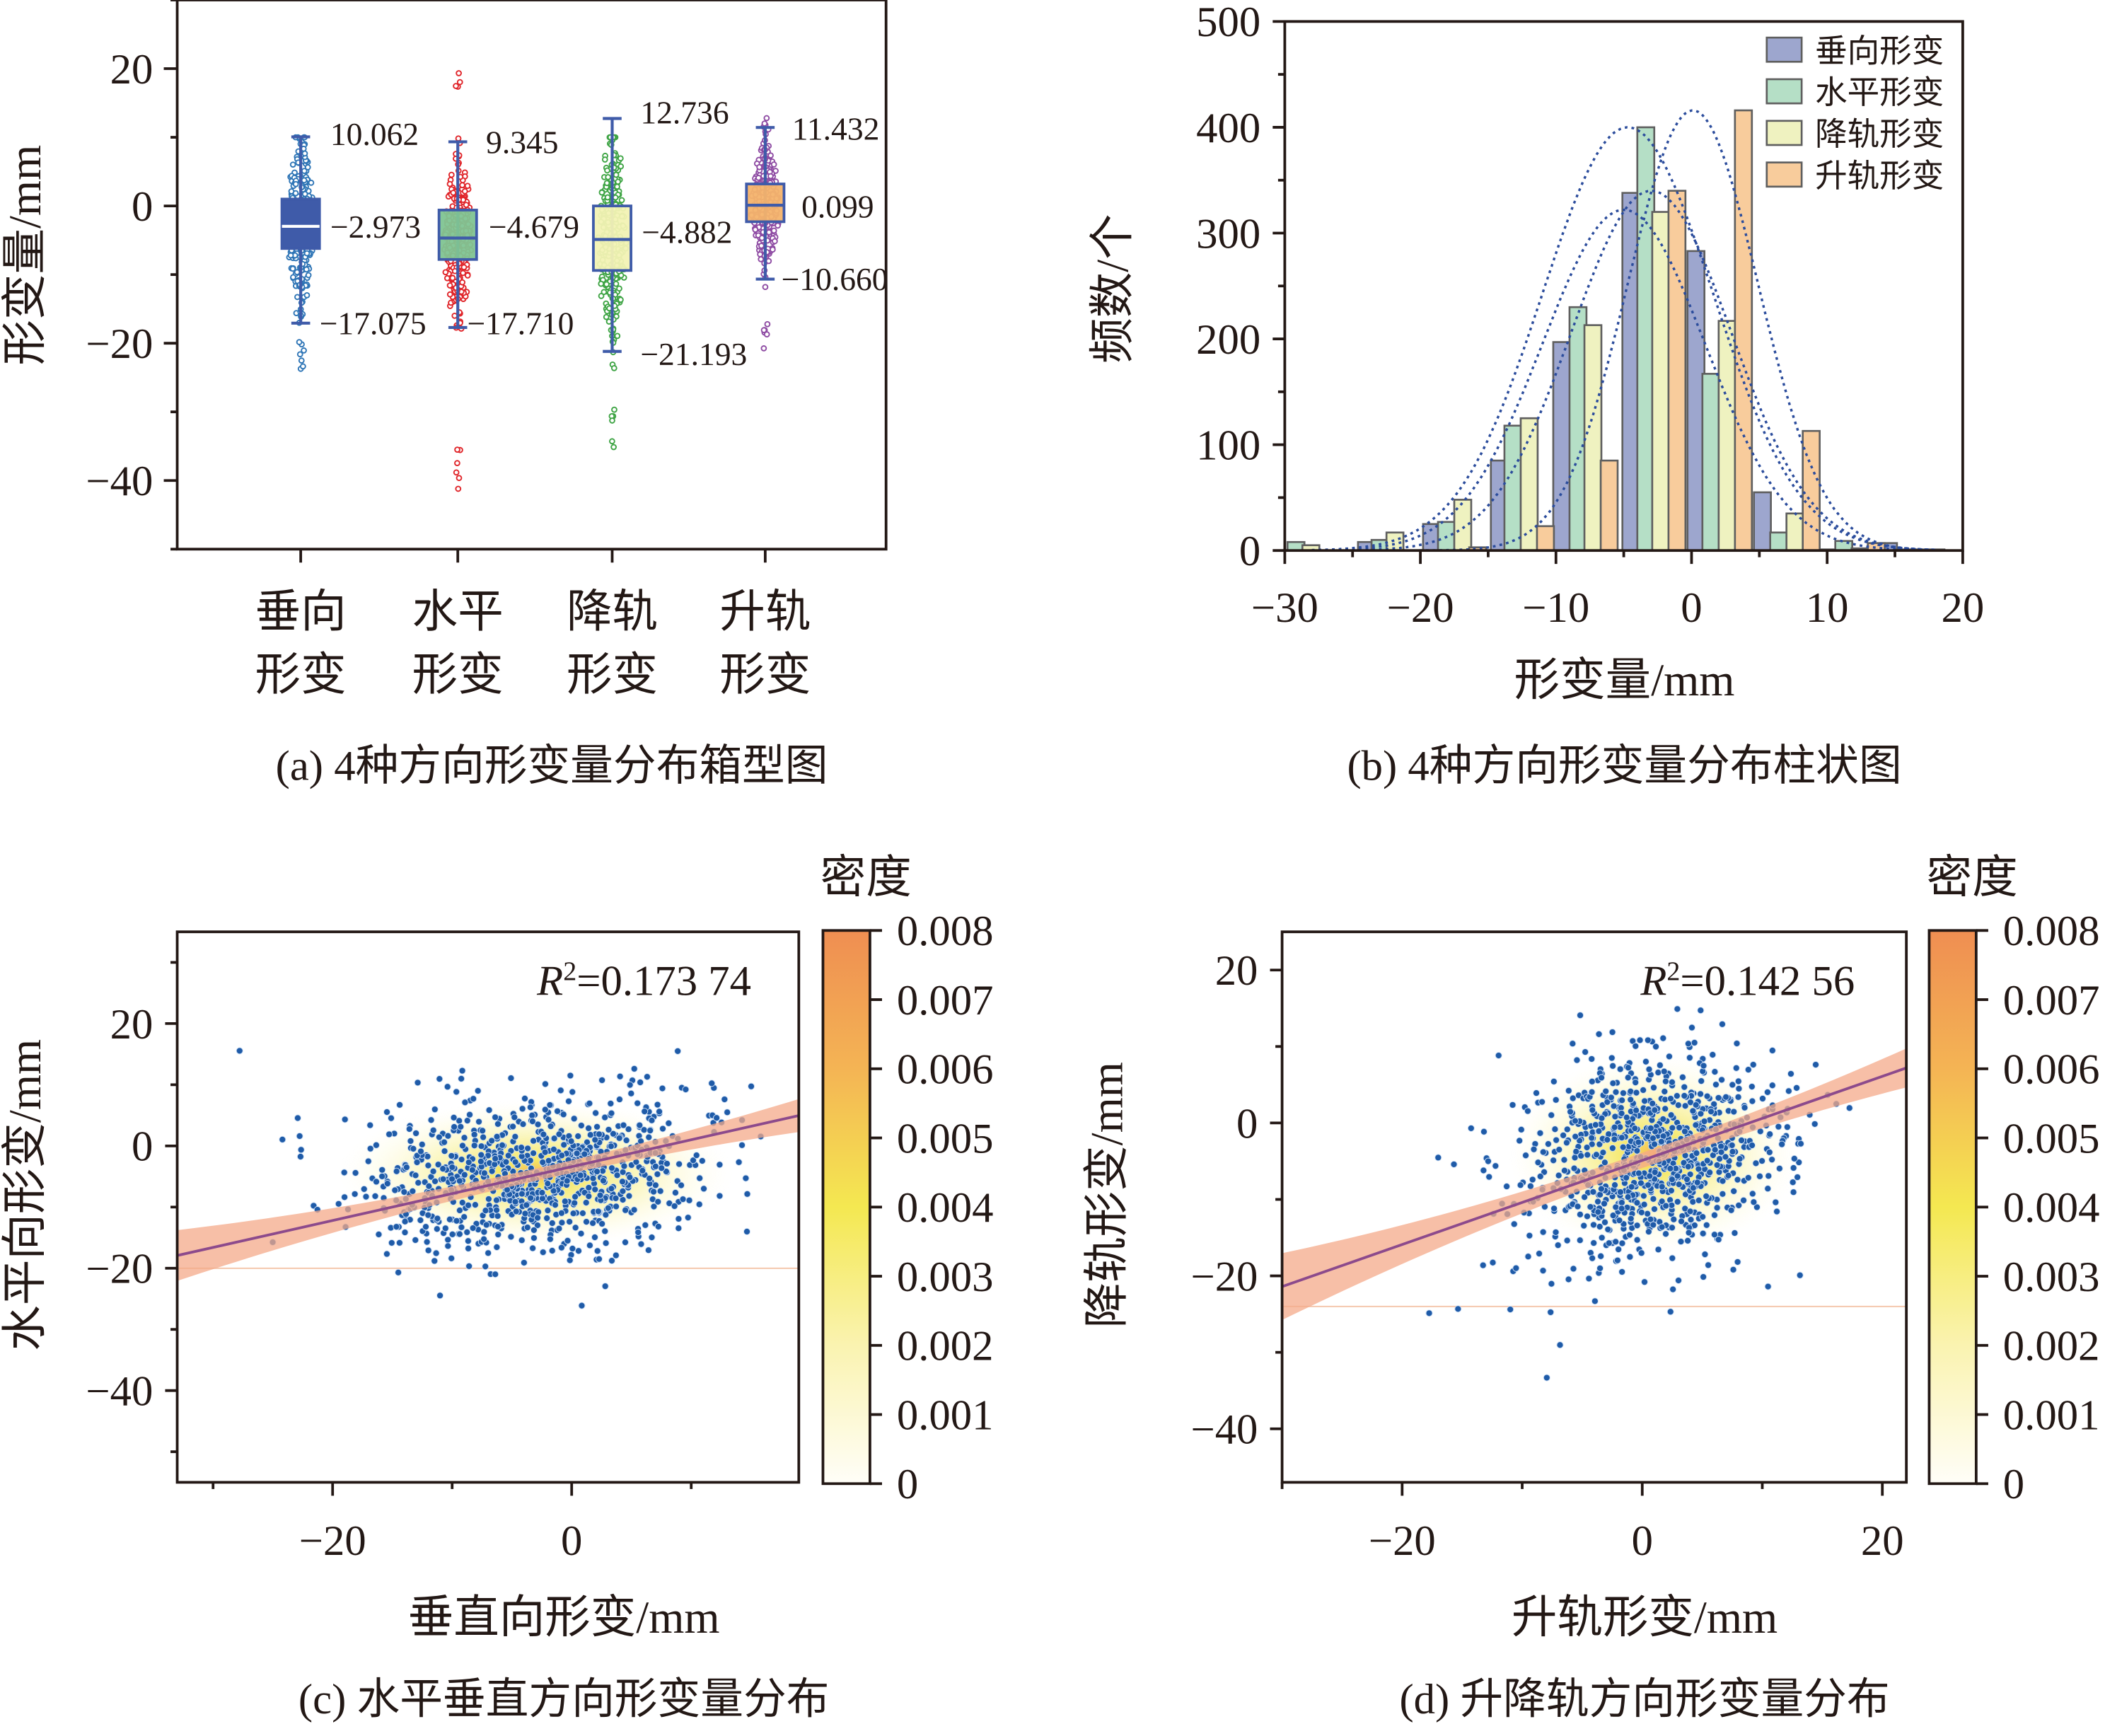  Describe the element at coordinates (373, 324) in the screenshot. I see `lower-whisker-label: −17.075` at that location.